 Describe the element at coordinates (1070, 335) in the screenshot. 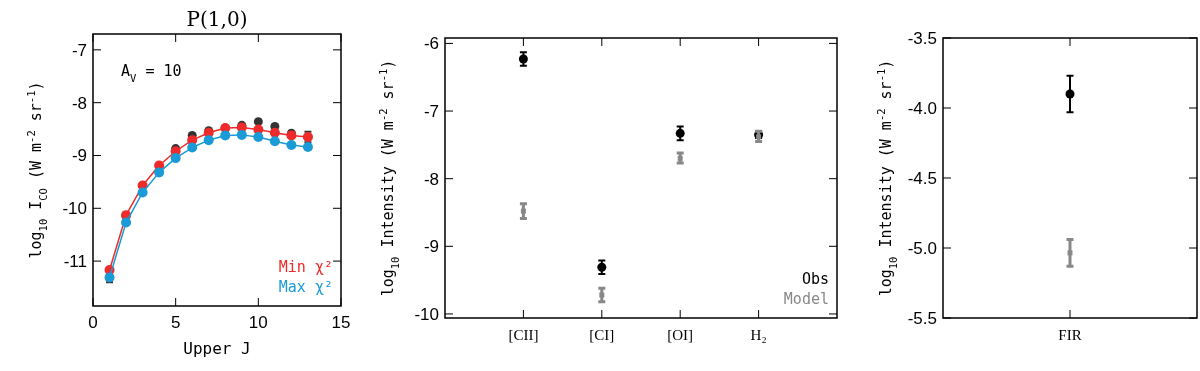

I see `x-tick-label: FIR` at that location.